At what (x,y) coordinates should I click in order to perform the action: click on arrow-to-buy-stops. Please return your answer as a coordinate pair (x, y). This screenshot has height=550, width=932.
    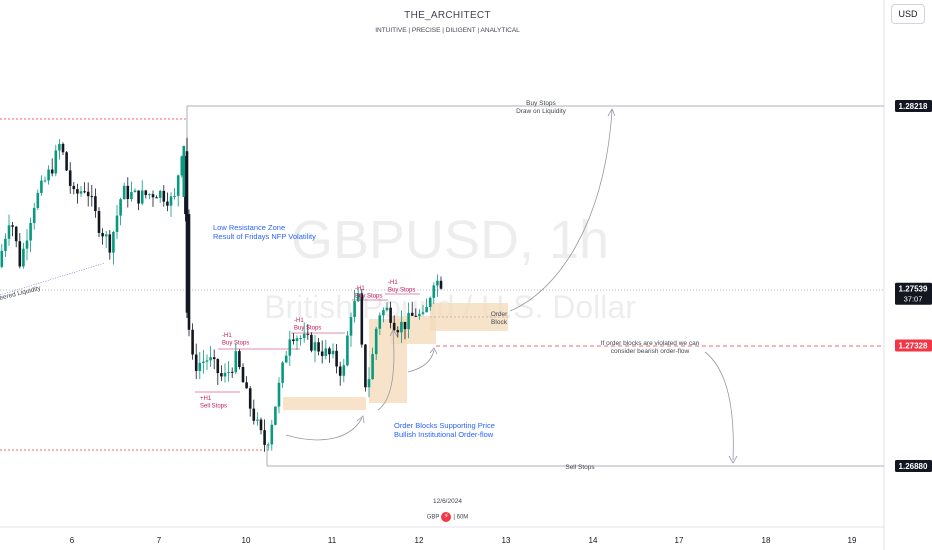
    Looking at the image, I should click on (561, 210).